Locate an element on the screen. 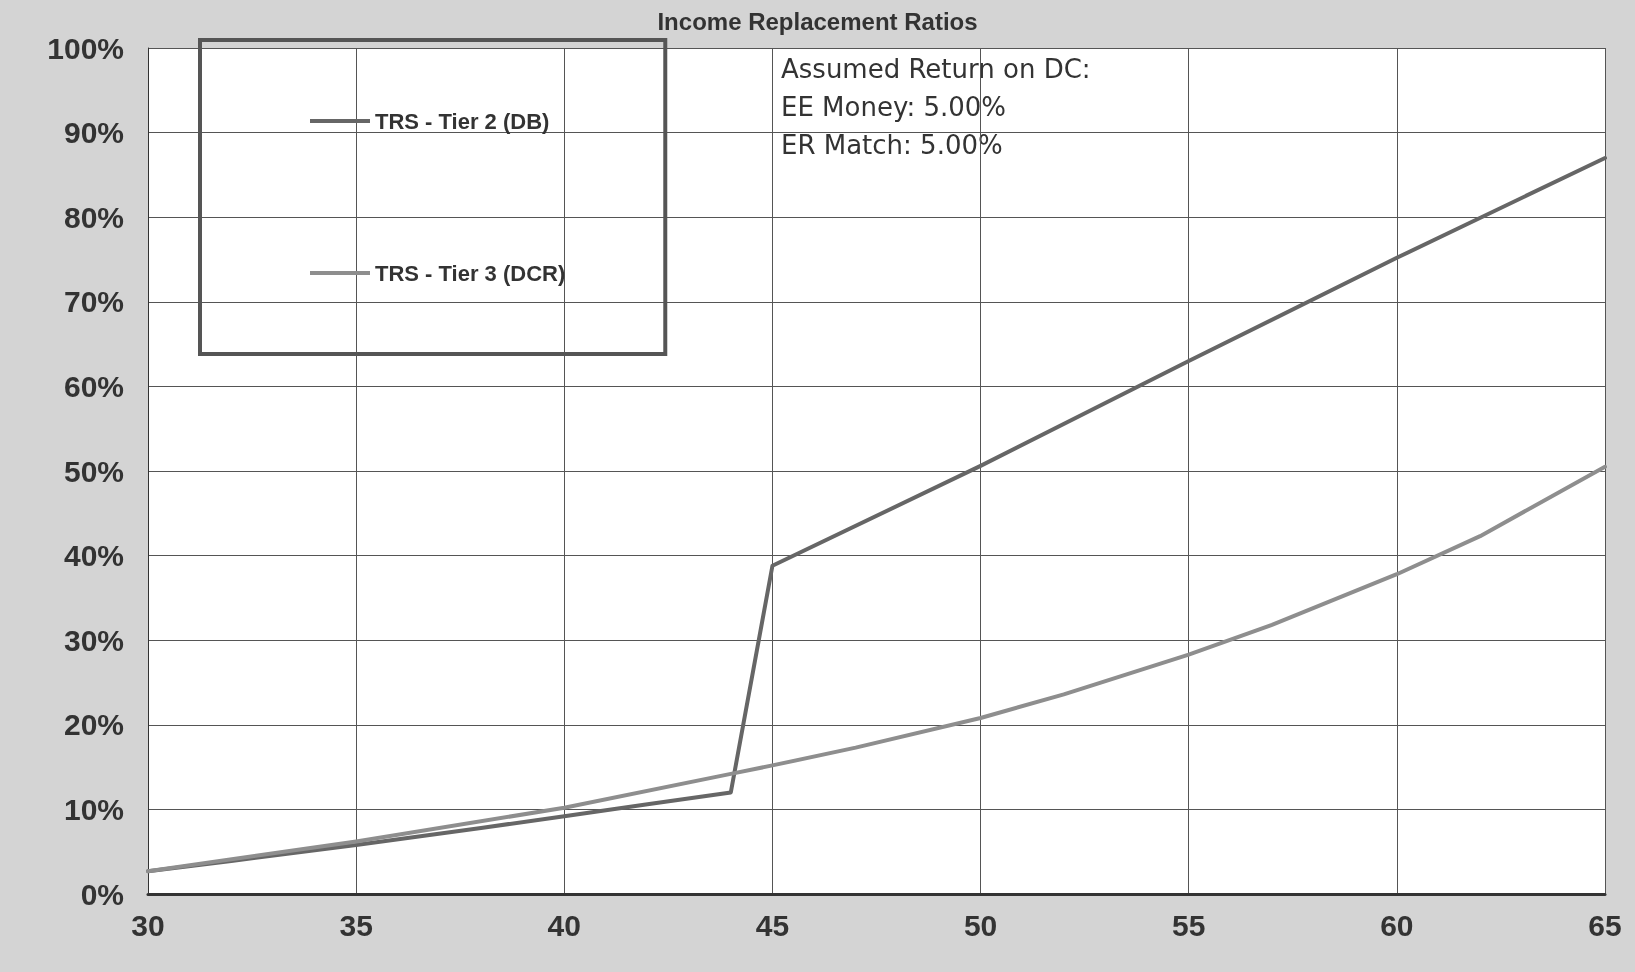  y-tick-label: 0% is located at coordinates (102, 894).